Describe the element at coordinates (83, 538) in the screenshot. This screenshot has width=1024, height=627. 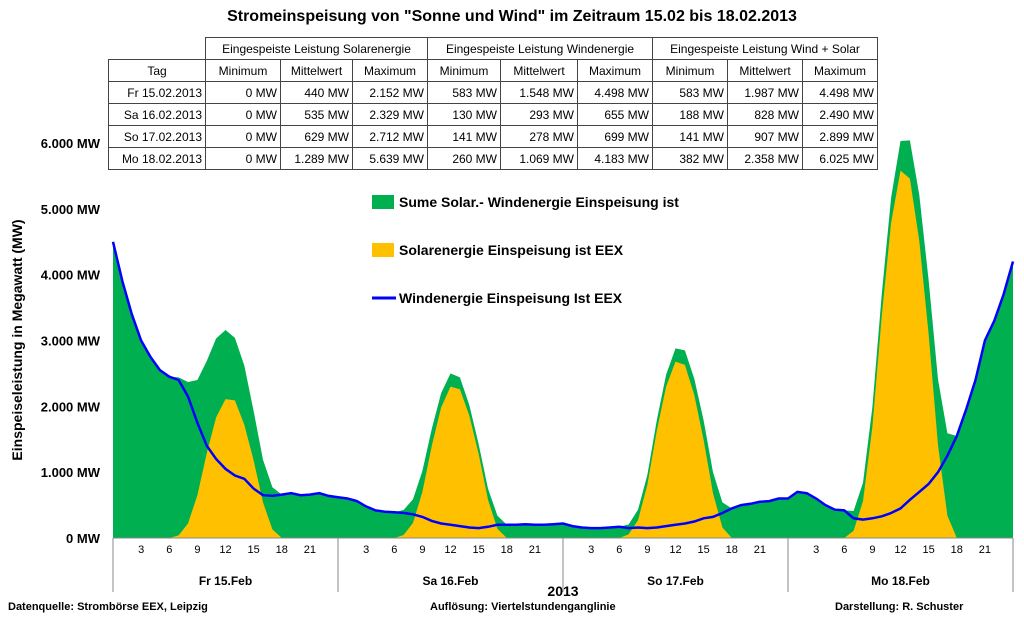
I see `y-tick-label: 0 MW` at that location.